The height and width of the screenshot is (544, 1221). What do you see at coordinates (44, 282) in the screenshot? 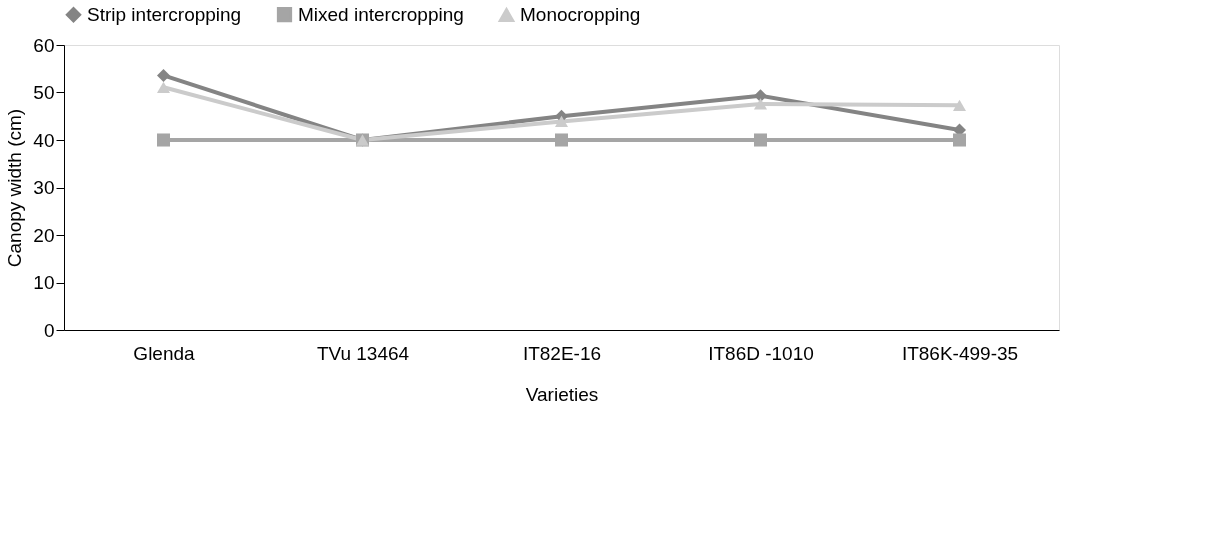
I see `y-tick-label: 10` at bounding box center [44, 282].